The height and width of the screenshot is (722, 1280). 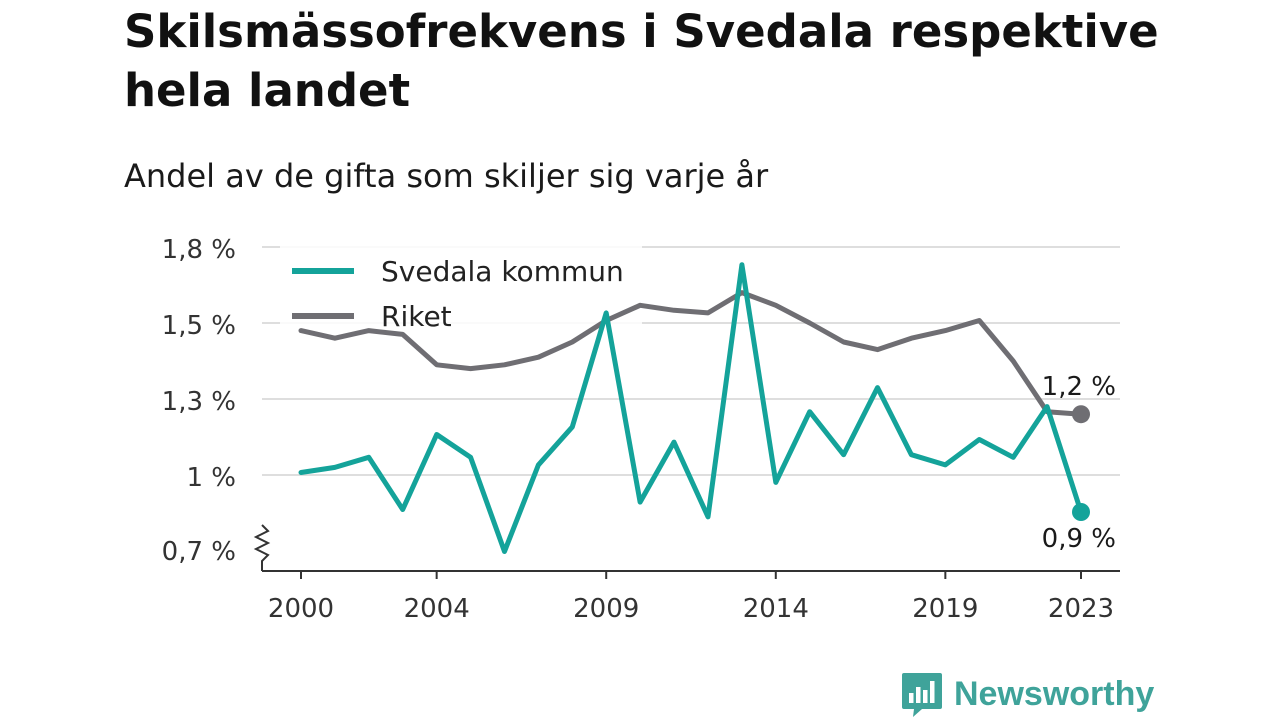 I want to click on y-tick-label: 1,3 %, so click(x=199, y=402).